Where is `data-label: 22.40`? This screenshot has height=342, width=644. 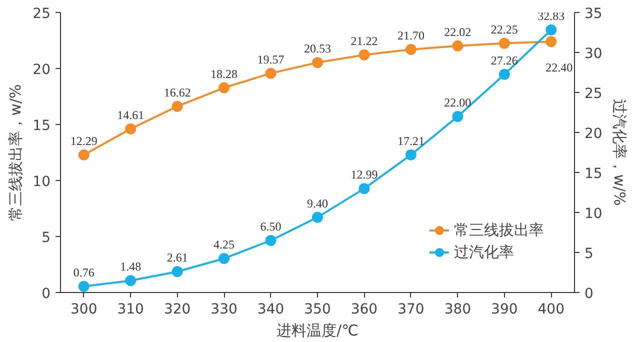
data-label: 22.40 is located at coordinates (559, 67).